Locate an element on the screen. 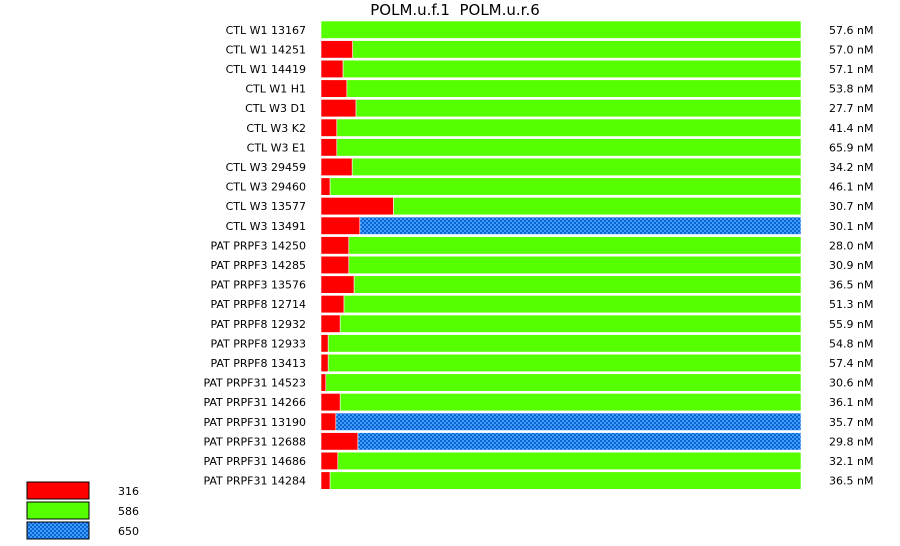 This screenshot has width=900, height=546. total-label: 46.1 nM is located at coordinates (851, 187).